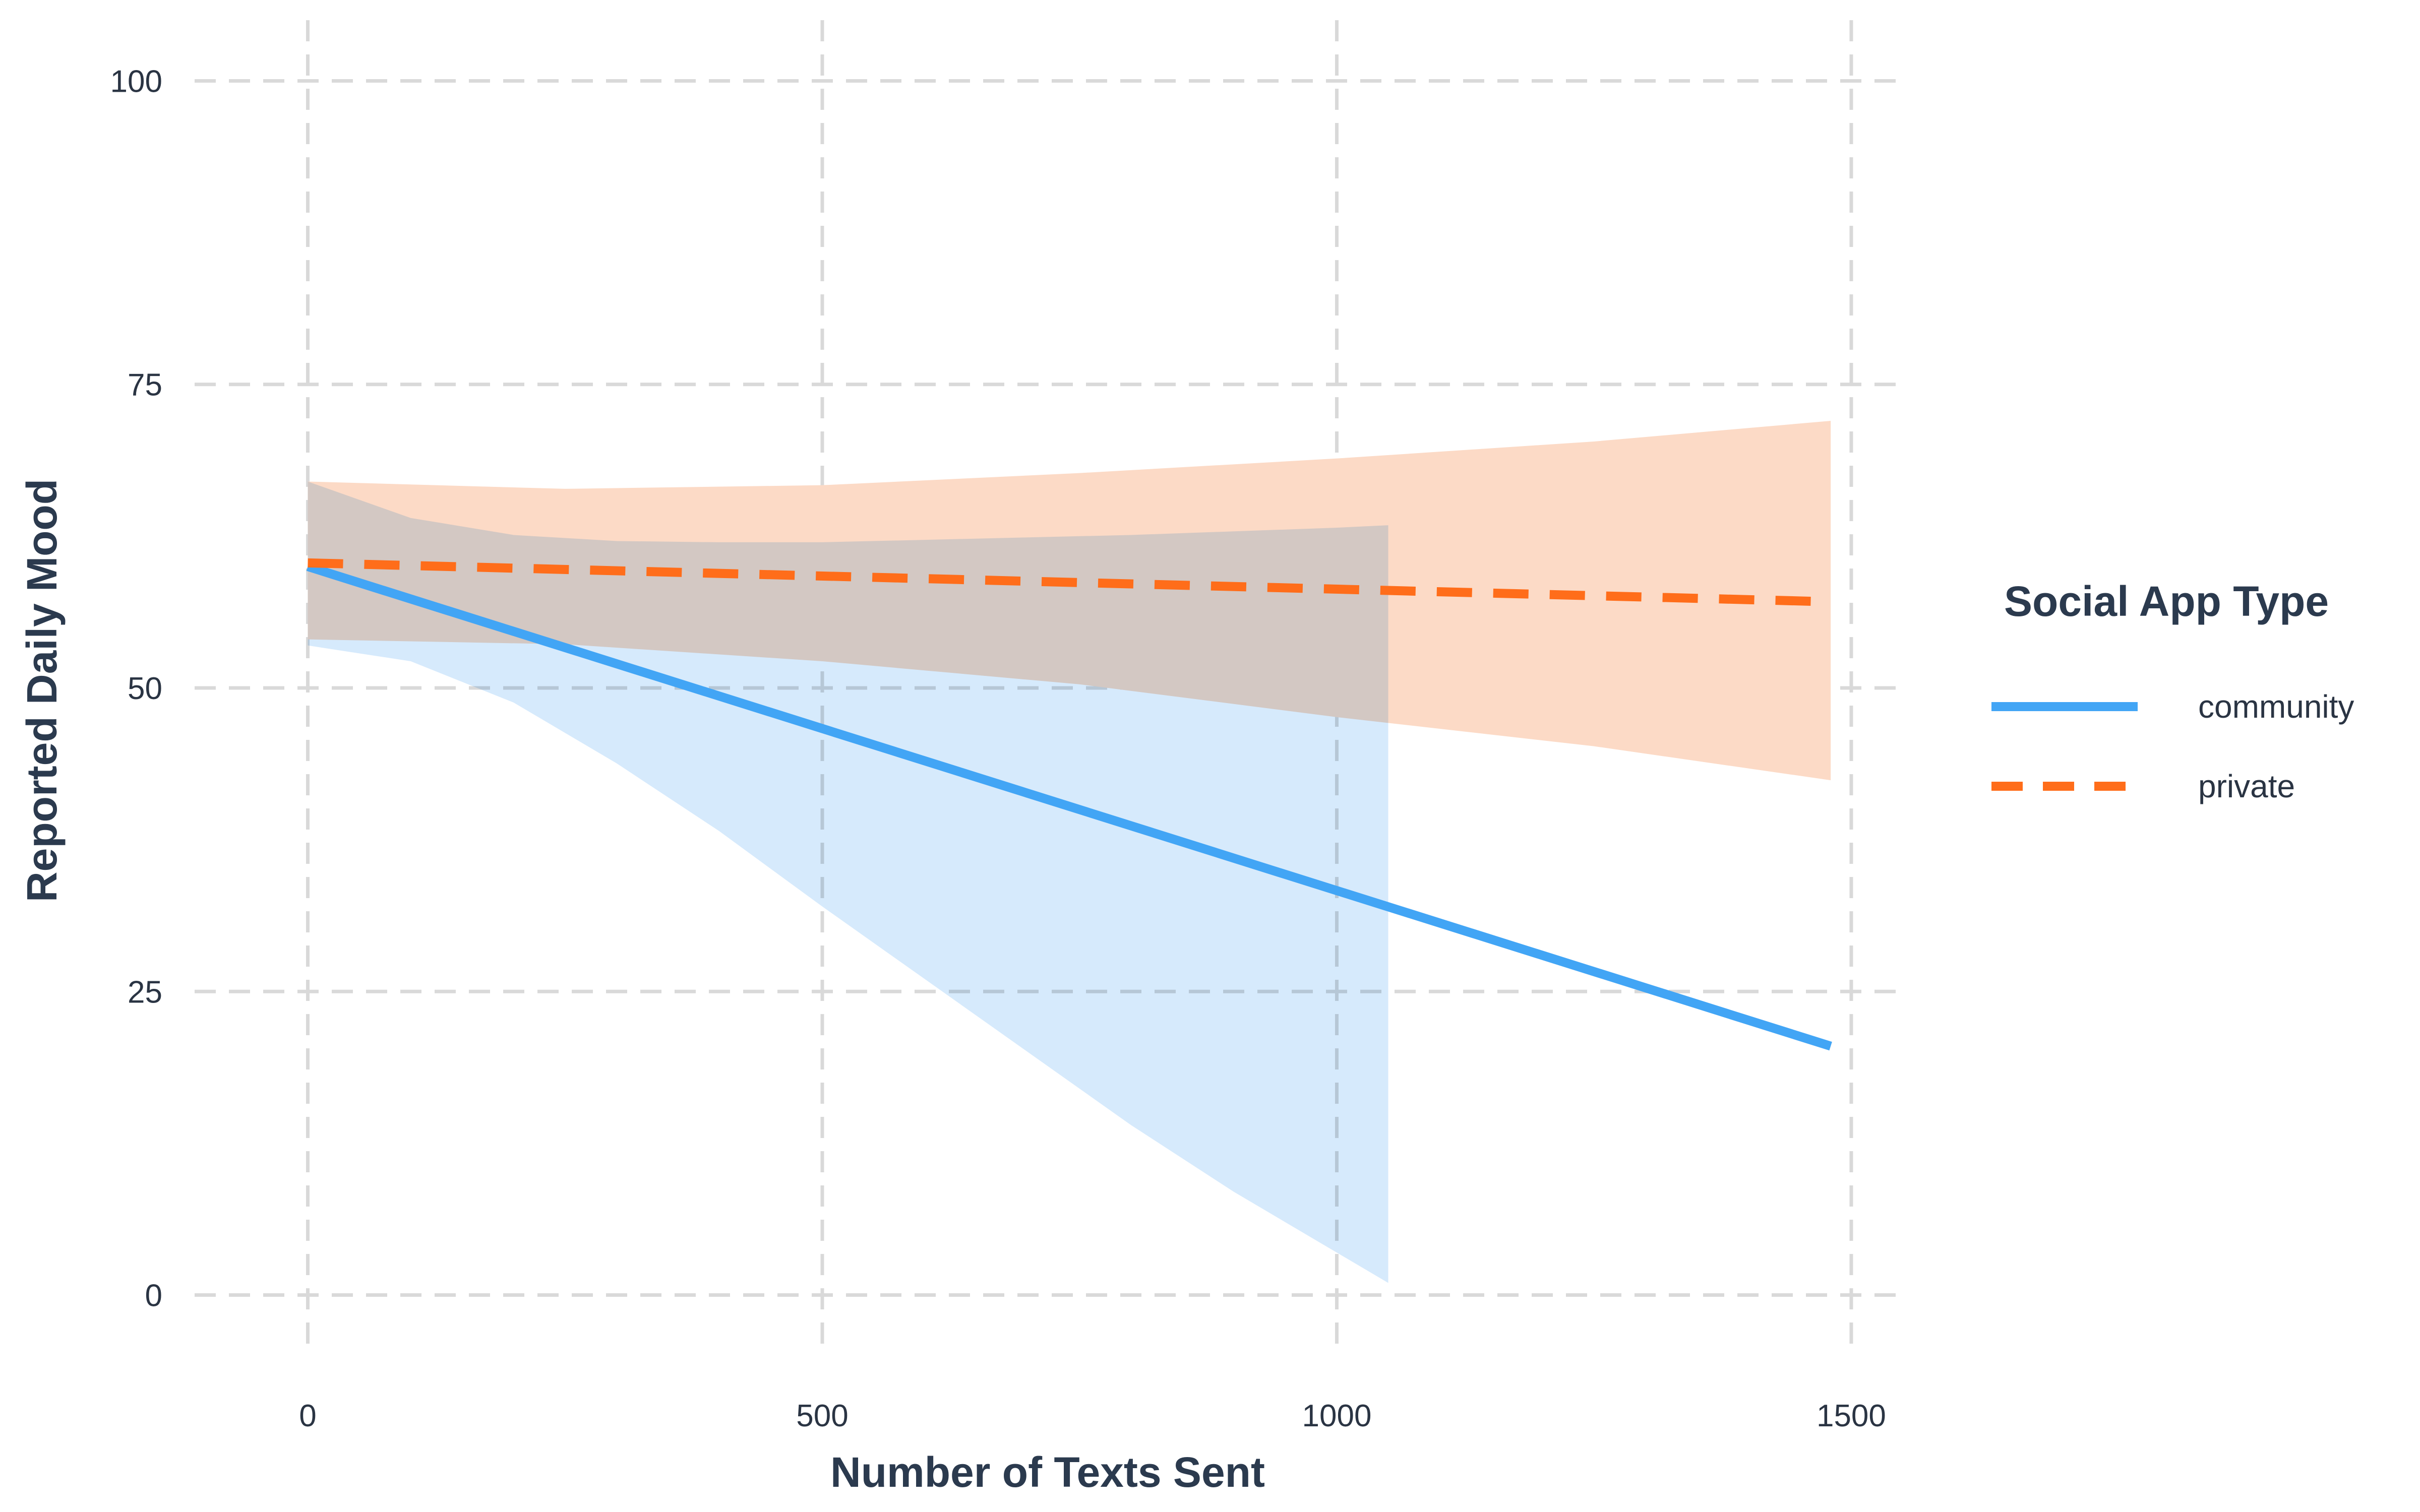 The height and width of the screenshot is (1512, 2420). Describe the element at coordinates (145, 992) in the screenshot. I see `y-tick-label: 25` at that location.